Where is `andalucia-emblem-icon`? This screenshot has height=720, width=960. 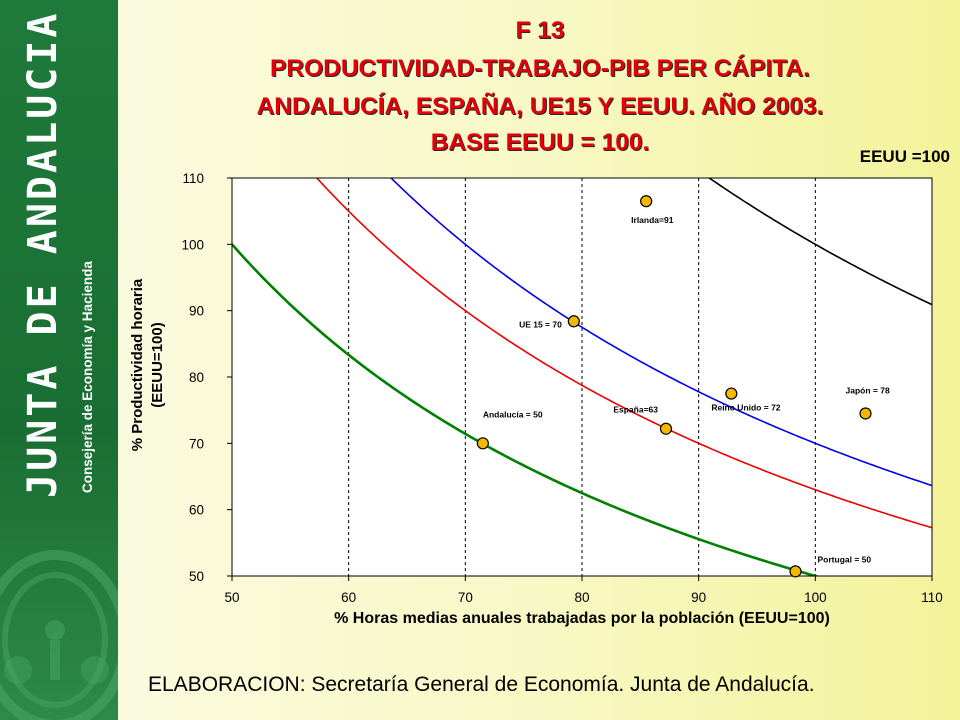 andalucia-emblem-icon is located at coordinates (59, 635).